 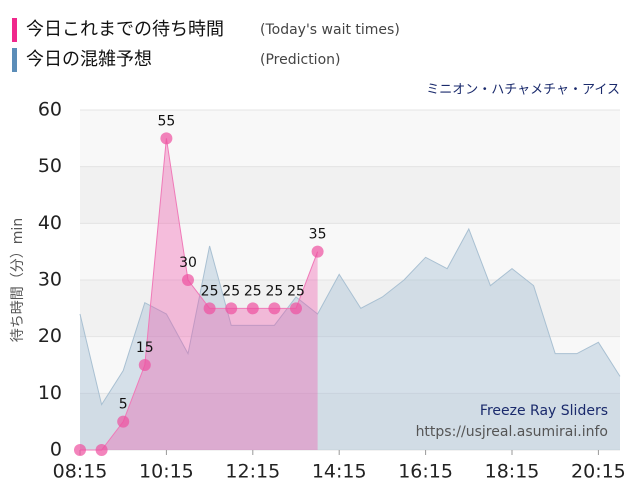 What do you see at coordinates (166, 472) in the screenshot?
I see `x-tick-label: 10:15` at bounding box center [166, 472].